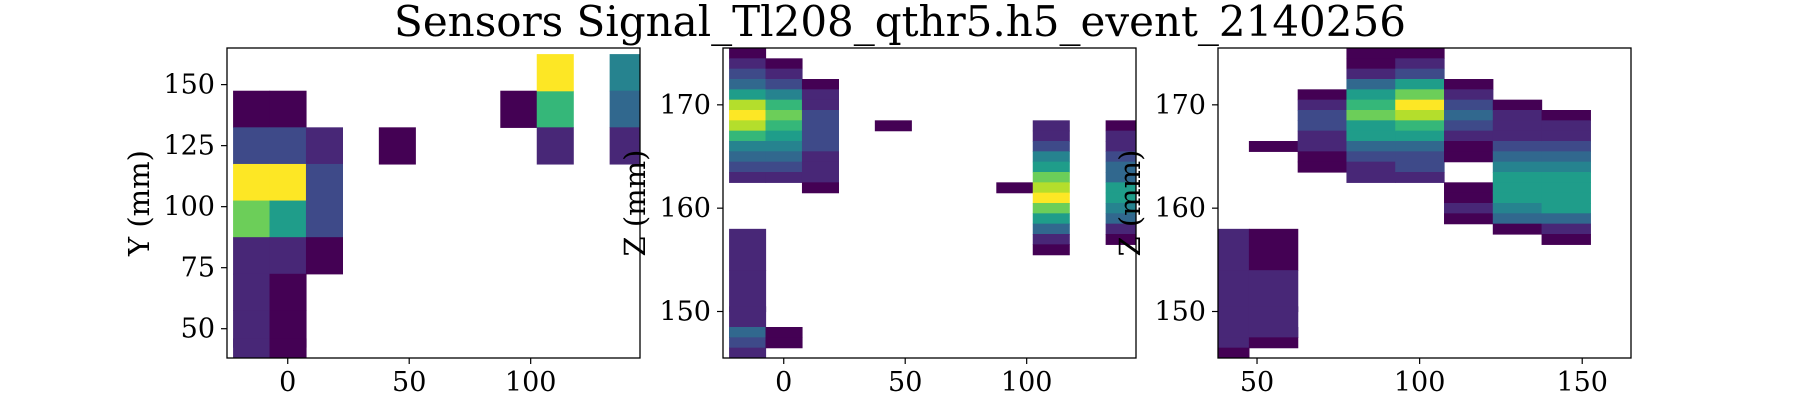  Describe the element at coordinates (1180, 312) in the screenshot. I see `y-tick-label: 150` at that location.